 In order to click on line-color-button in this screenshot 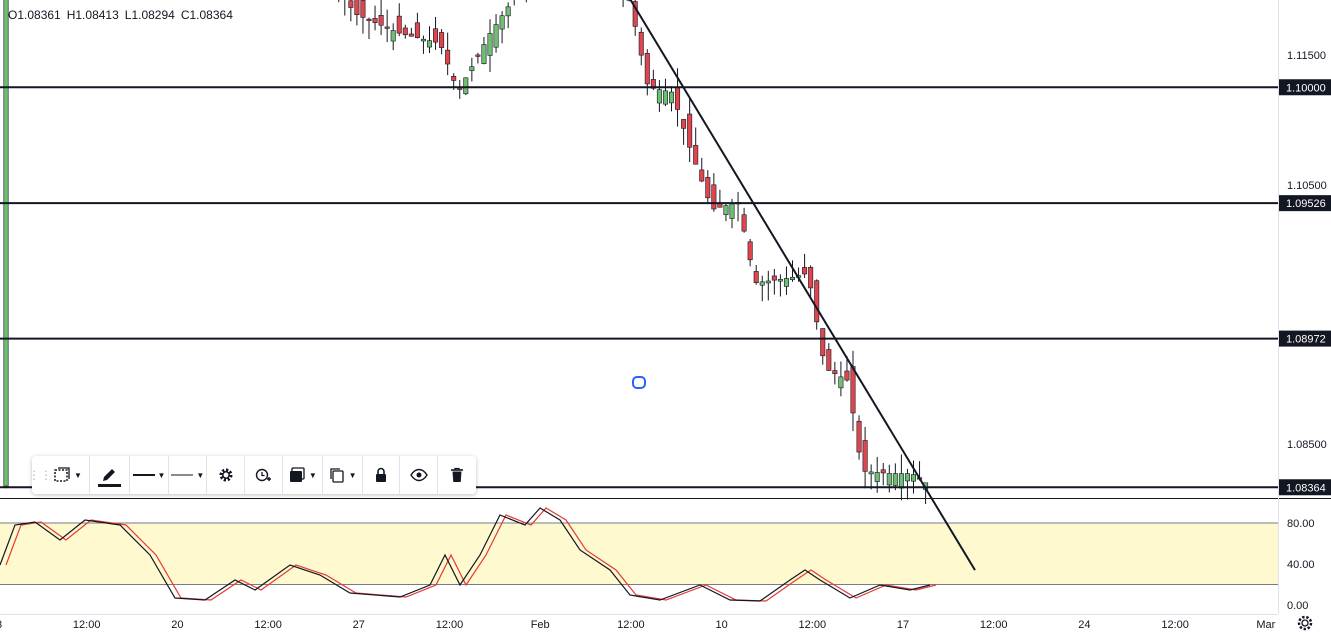, I will do `click(110, 475)`.